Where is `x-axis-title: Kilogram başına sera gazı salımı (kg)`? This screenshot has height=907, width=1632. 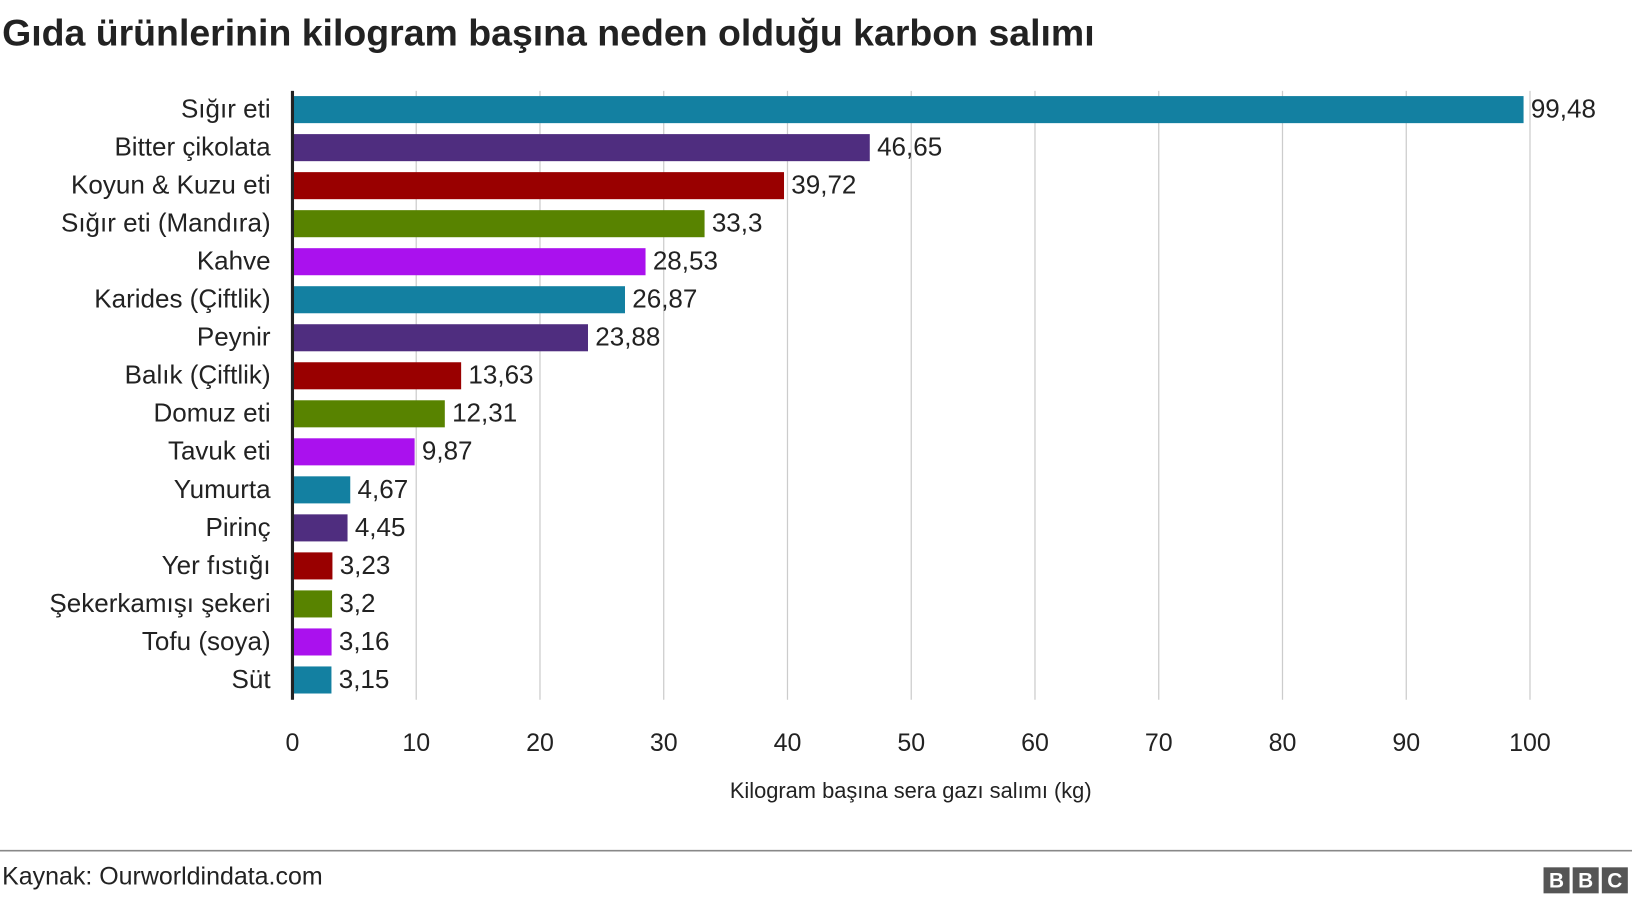
x-axis-title: Kilogram başına sera gazı salımı (kg) is located at coordinates (911, 790).